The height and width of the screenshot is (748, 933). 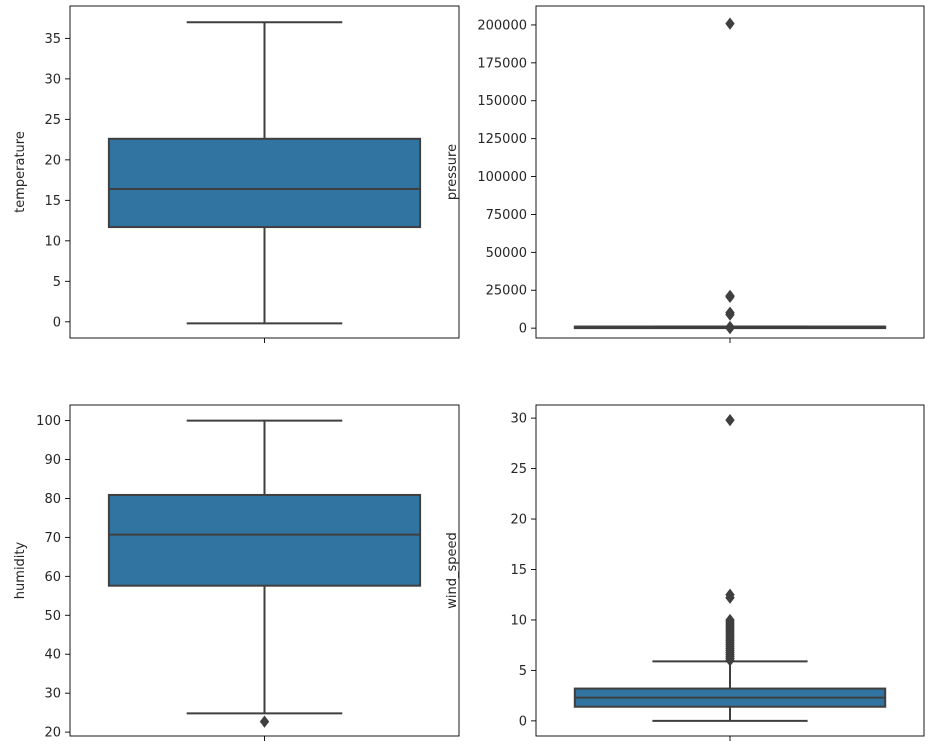 I want to click on y-tick-label: 150000, so click(x=502, y=101).